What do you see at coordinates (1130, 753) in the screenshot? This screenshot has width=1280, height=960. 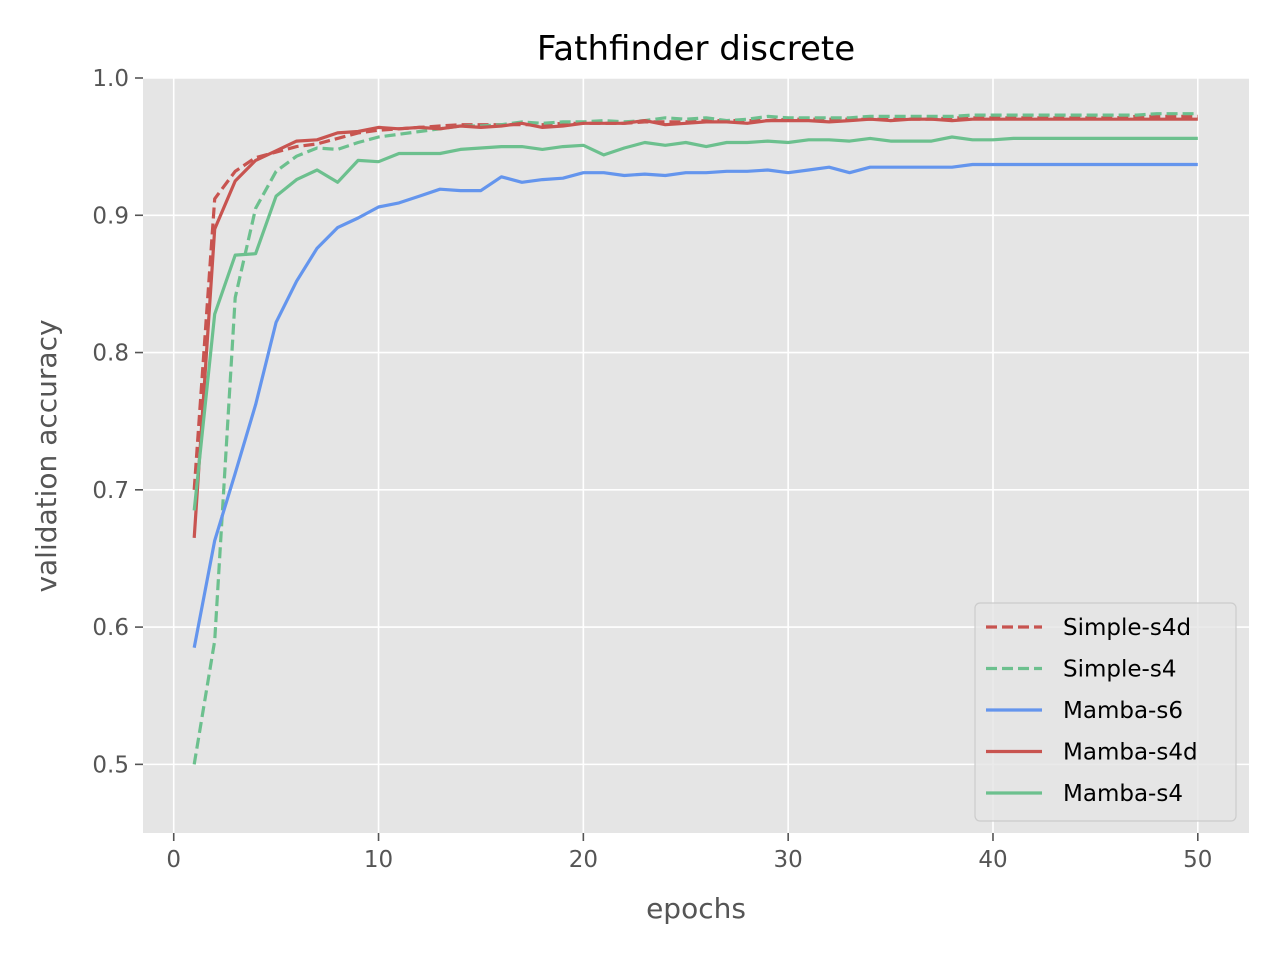 I see `legend-label: Mamba-s4d` at bounding box center [1130, 753].